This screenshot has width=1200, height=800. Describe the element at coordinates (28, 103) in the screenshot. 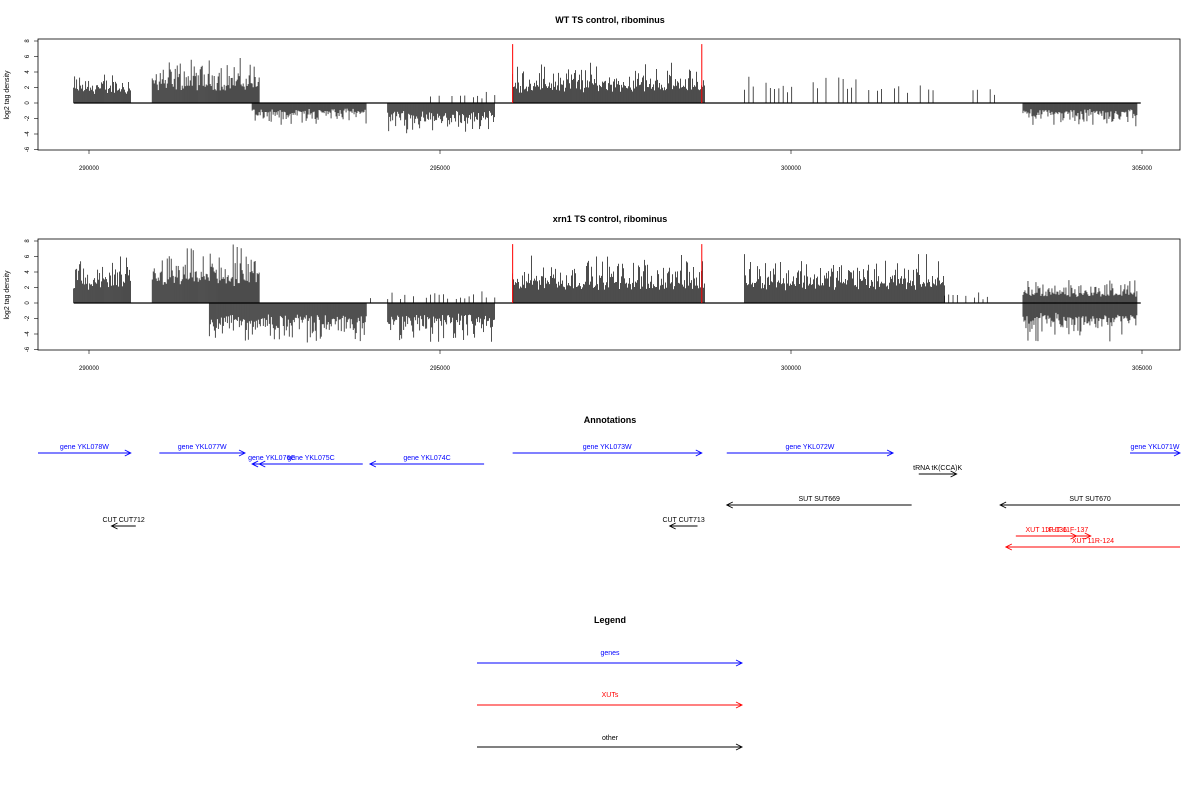

I see `wt-y-tick-label: 0` at that location.